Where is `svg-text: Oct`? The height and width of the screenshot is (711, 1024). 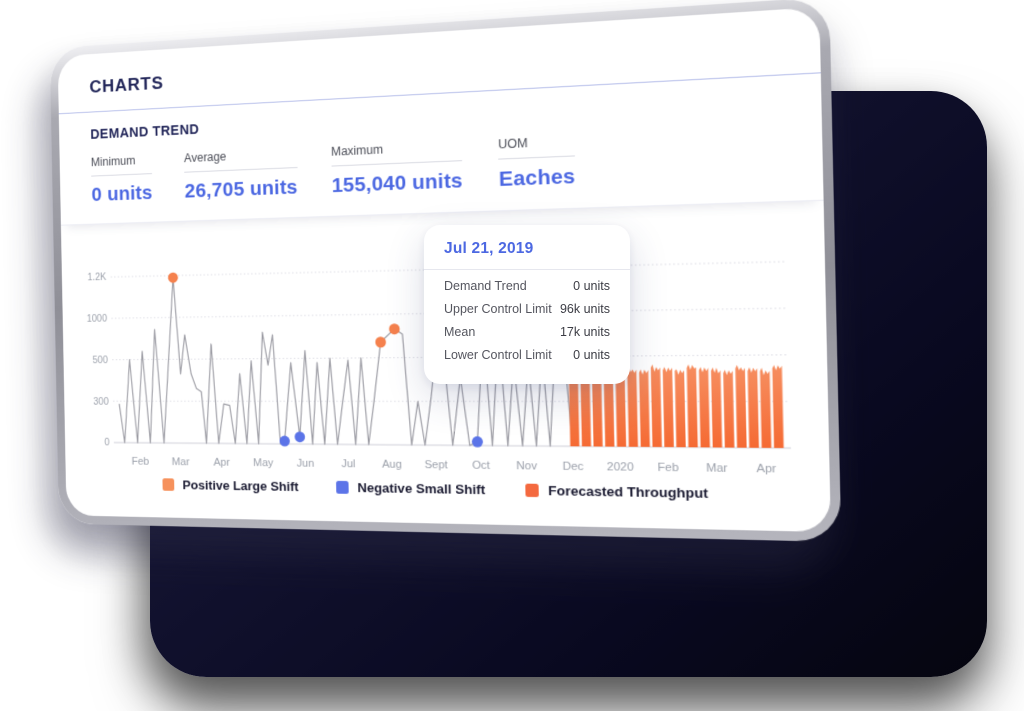 svg-text: Oct is located at coordinates (481, 465).